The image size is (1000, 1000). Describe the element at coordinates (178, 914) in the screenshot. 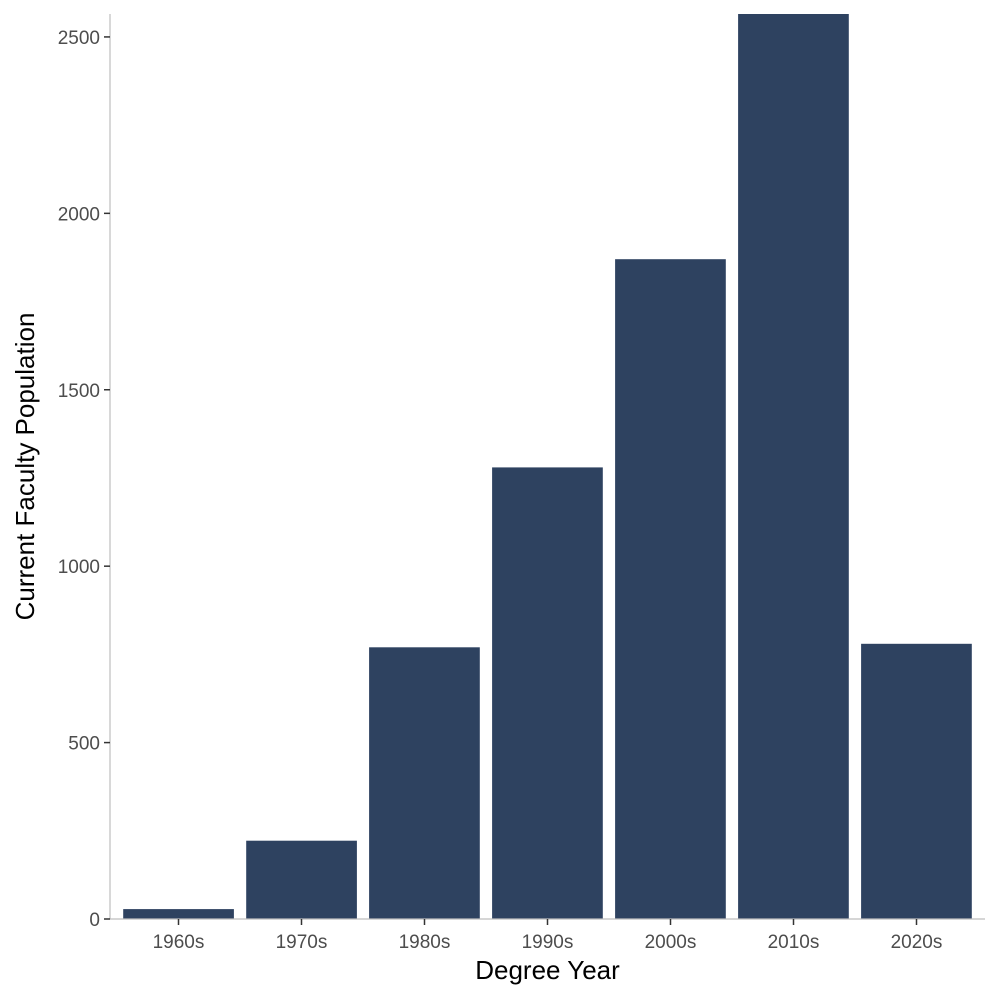

I see `bar-1960s` at that location.